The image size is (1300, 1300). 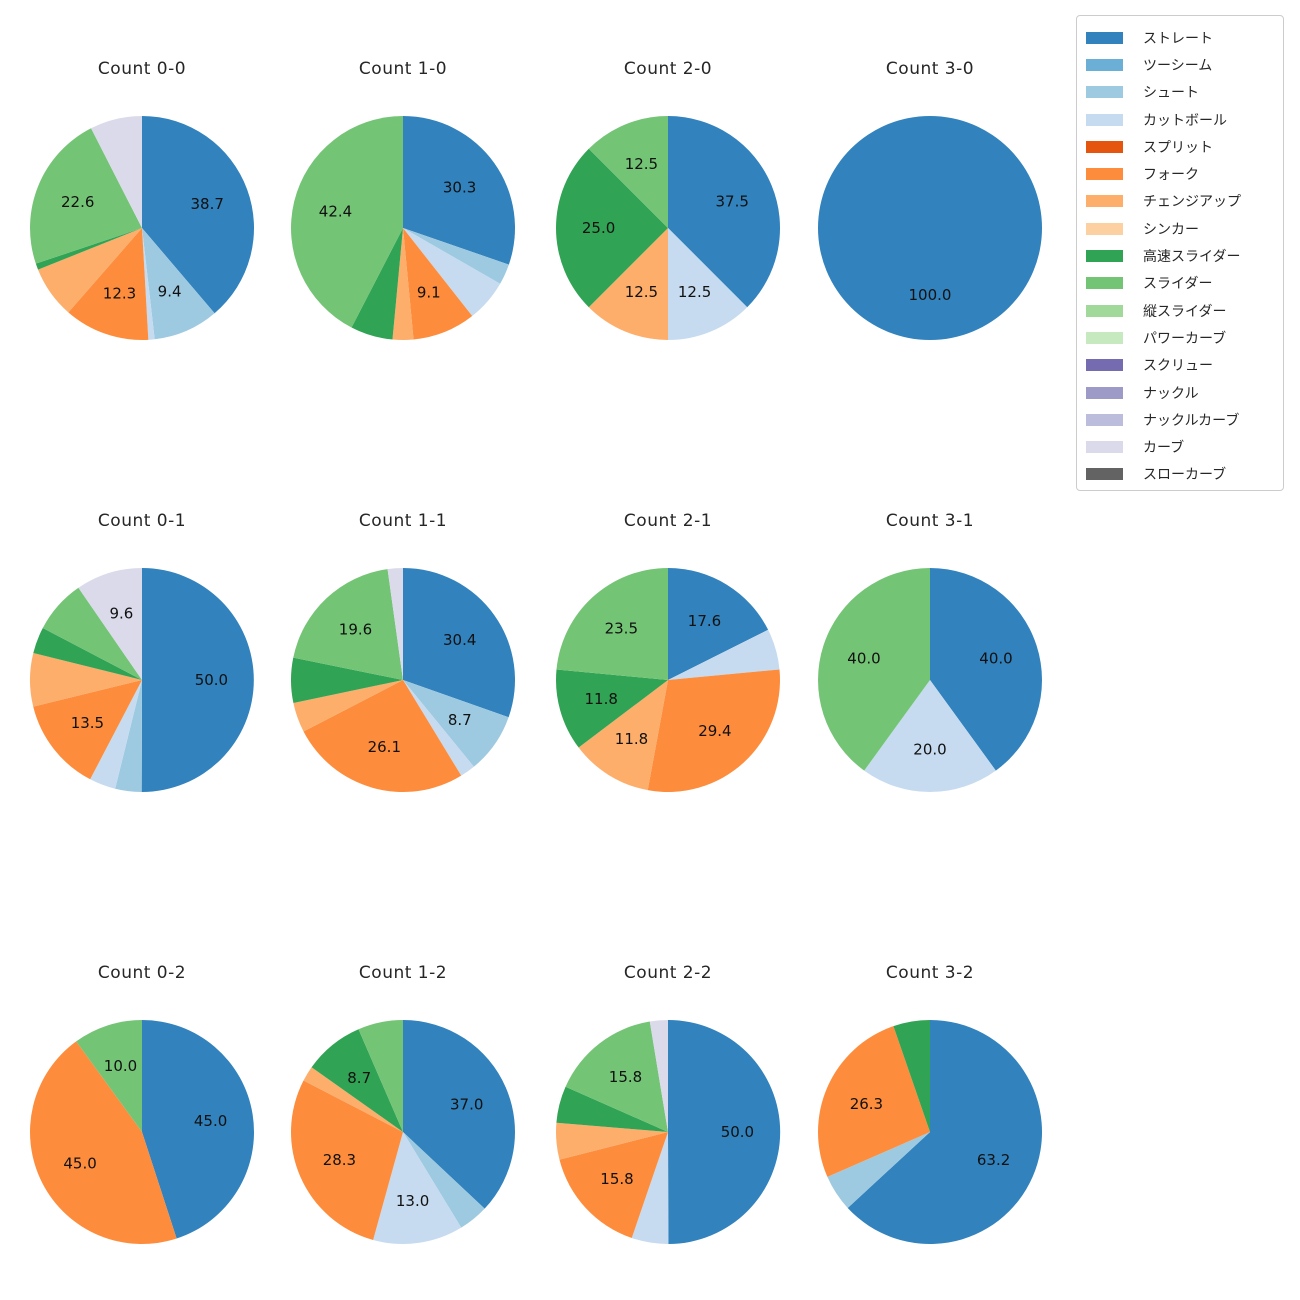 I want to click on pie-chart-count-3-0: 100.0, so click(x=930, y=228).